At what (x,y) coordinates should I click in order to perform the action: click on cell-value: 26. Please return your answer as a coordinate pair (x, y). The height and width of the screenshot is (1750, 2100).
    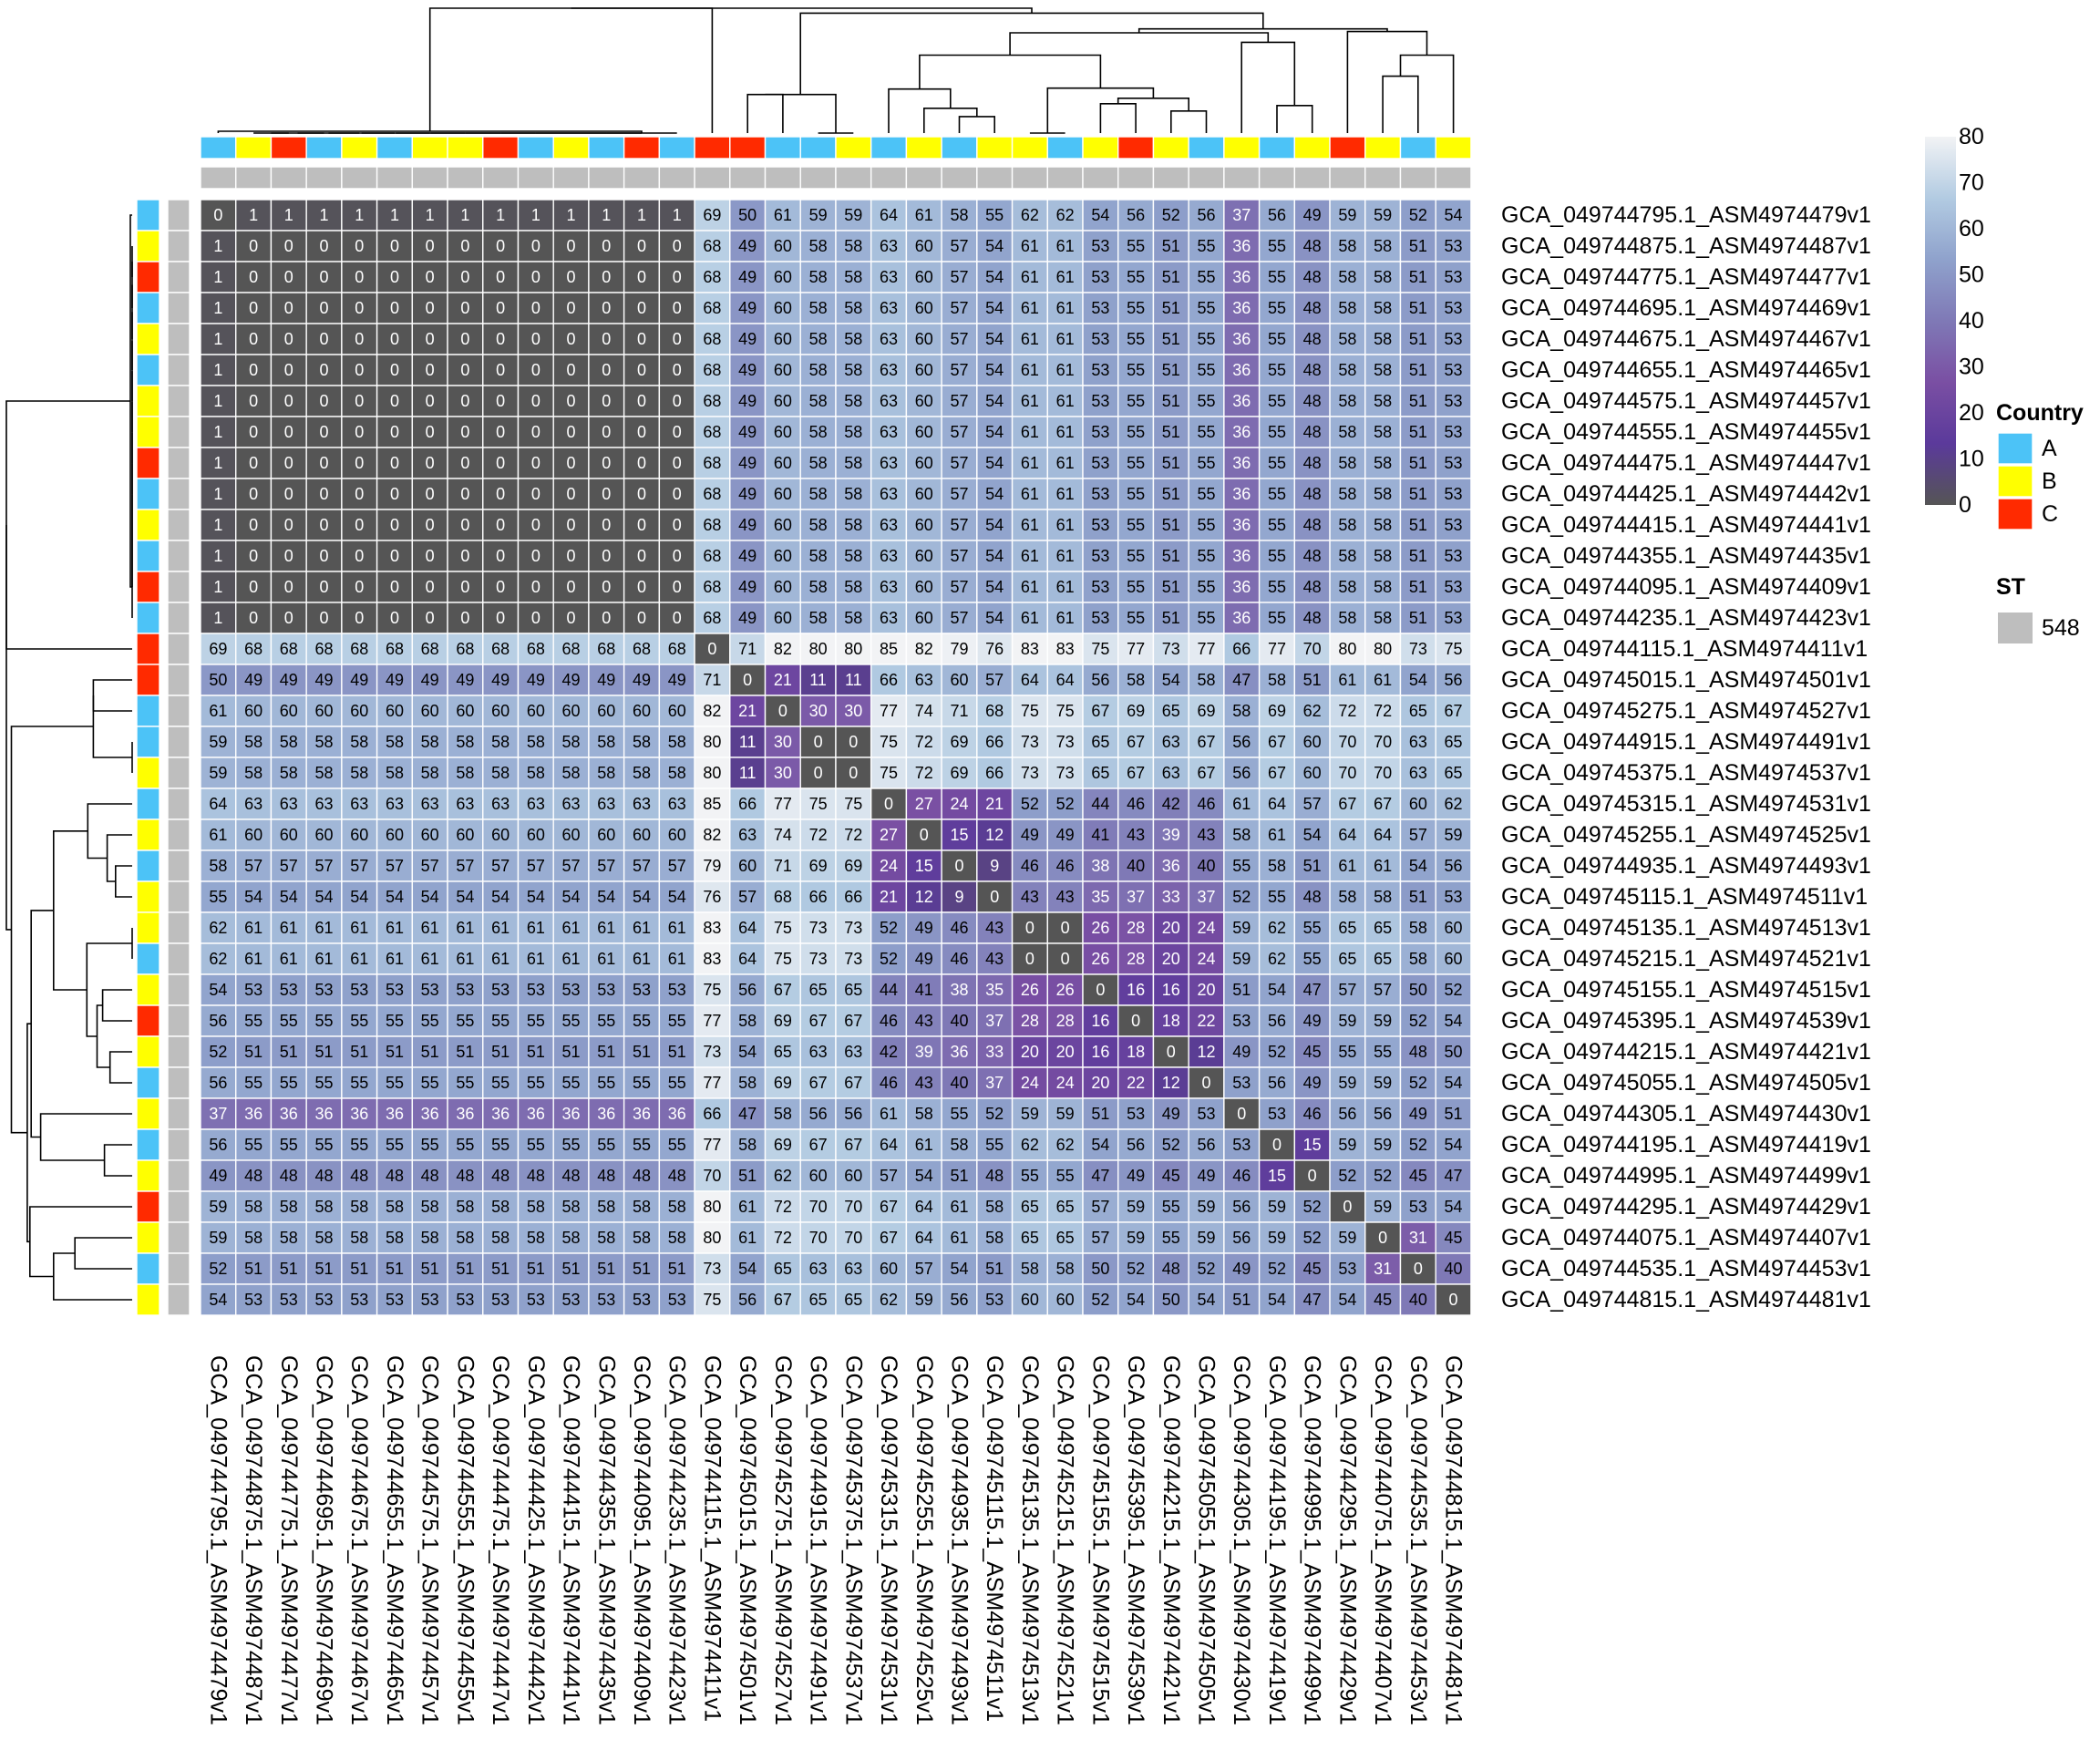
    Looking at the image, I should click on (1030, 990).